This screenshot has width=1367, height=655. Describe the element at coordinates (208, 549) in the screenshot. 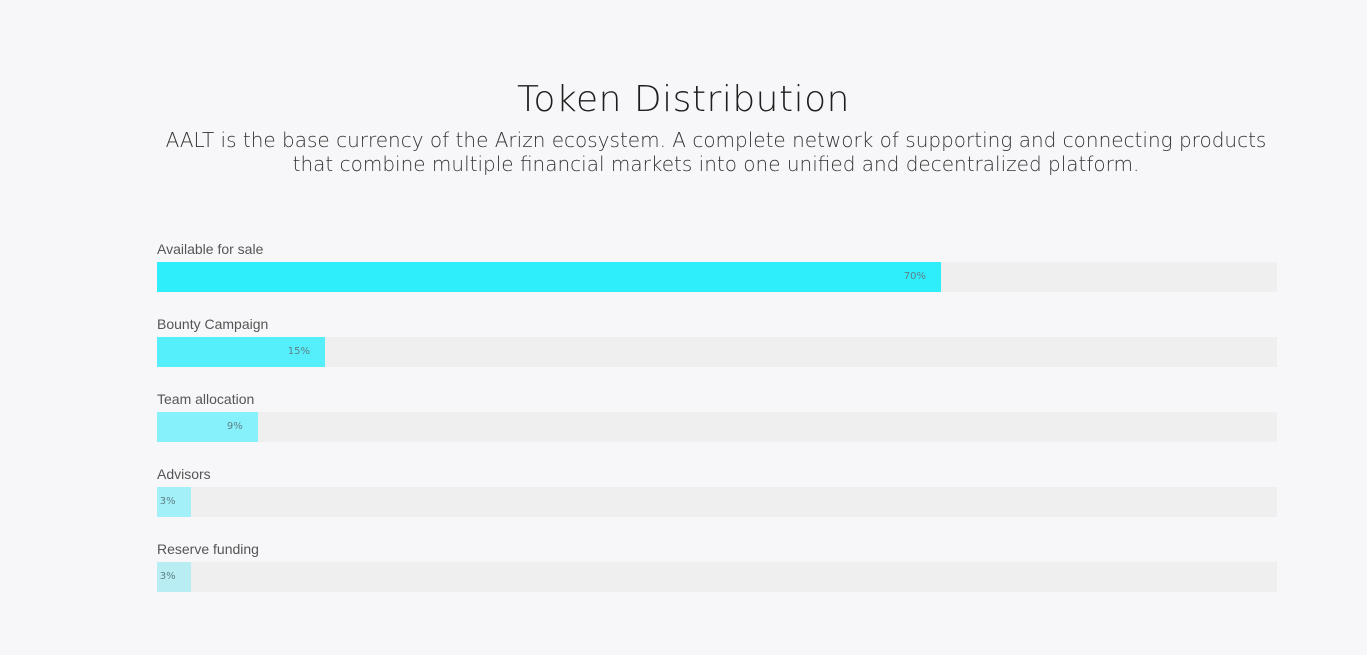

I see `bar-label: Reserve funding` at that location.